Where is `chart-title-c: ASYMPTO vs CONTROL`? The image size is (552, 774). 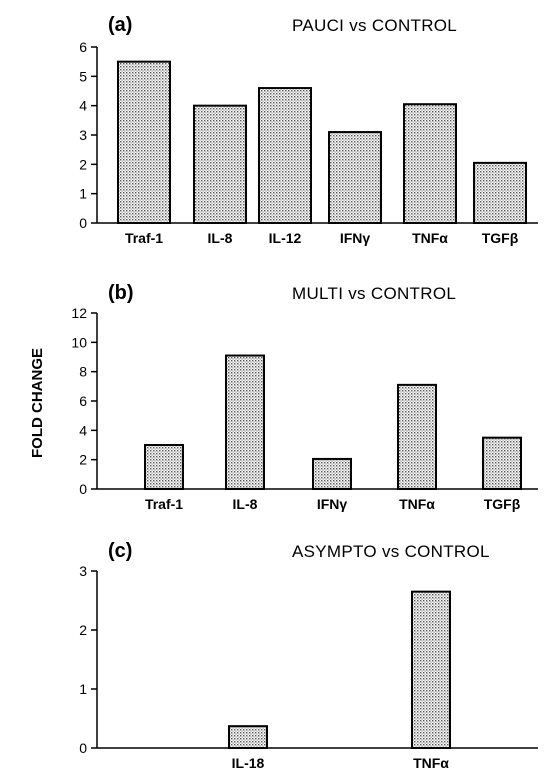 chart-title-c: ASYMPTO vs CONTROL is located at coordinates (391, 551).